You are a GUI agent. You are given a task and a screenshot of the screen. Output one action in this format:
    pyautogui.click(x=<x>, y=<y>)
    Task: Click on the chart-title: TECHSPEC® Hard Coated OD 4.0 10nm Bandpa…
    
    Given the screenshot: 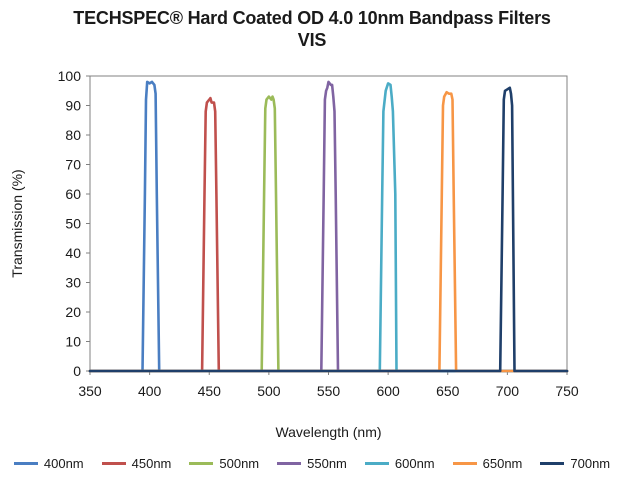 What is the action you would take?
    pyautogui.click(x=312, y=18)
    